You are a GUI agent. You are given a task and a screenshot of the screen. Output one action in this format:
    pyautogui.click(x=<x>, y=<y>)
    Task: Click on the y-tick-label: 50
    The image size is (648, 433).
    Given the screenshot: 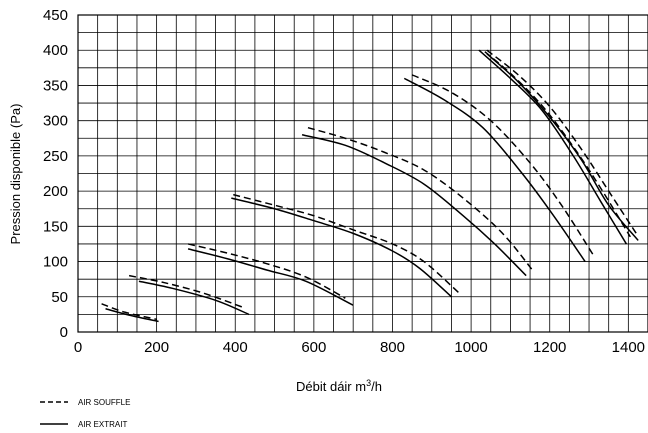 What is the action you would take?
    pyautogui.click(x=59, y=297)
    